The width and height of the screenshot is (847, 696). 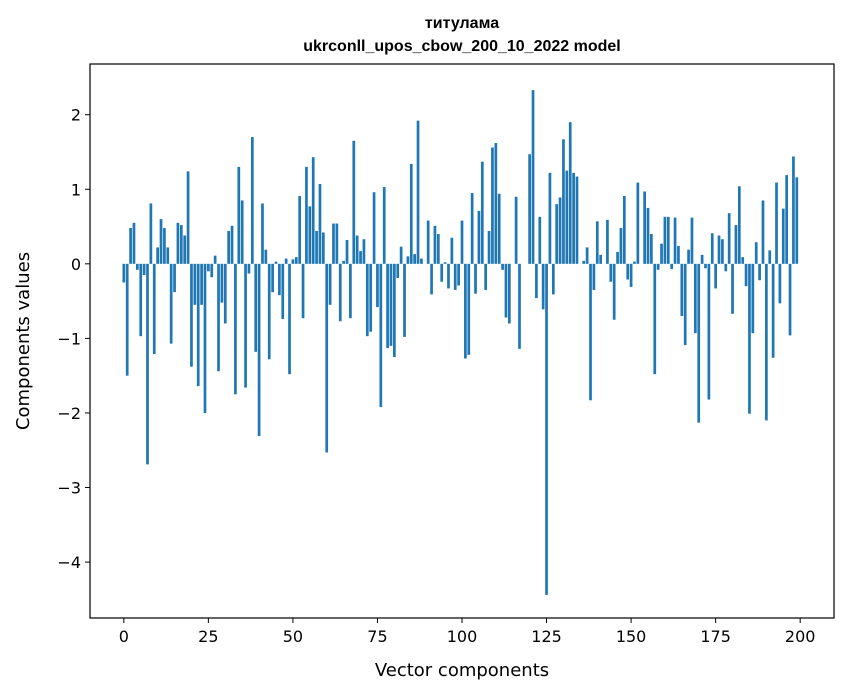 I want to click on y-tick-label: 1, so click(x=76, y=189).